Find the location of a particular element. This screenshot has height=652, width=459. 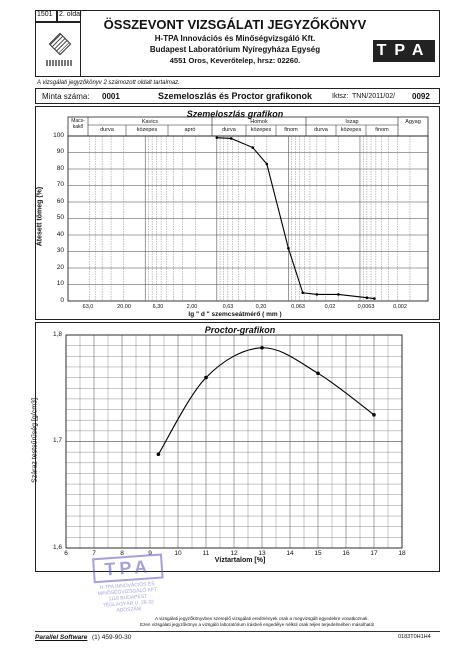

grain-y-tick: 100 is located at coordinates (58, 135).